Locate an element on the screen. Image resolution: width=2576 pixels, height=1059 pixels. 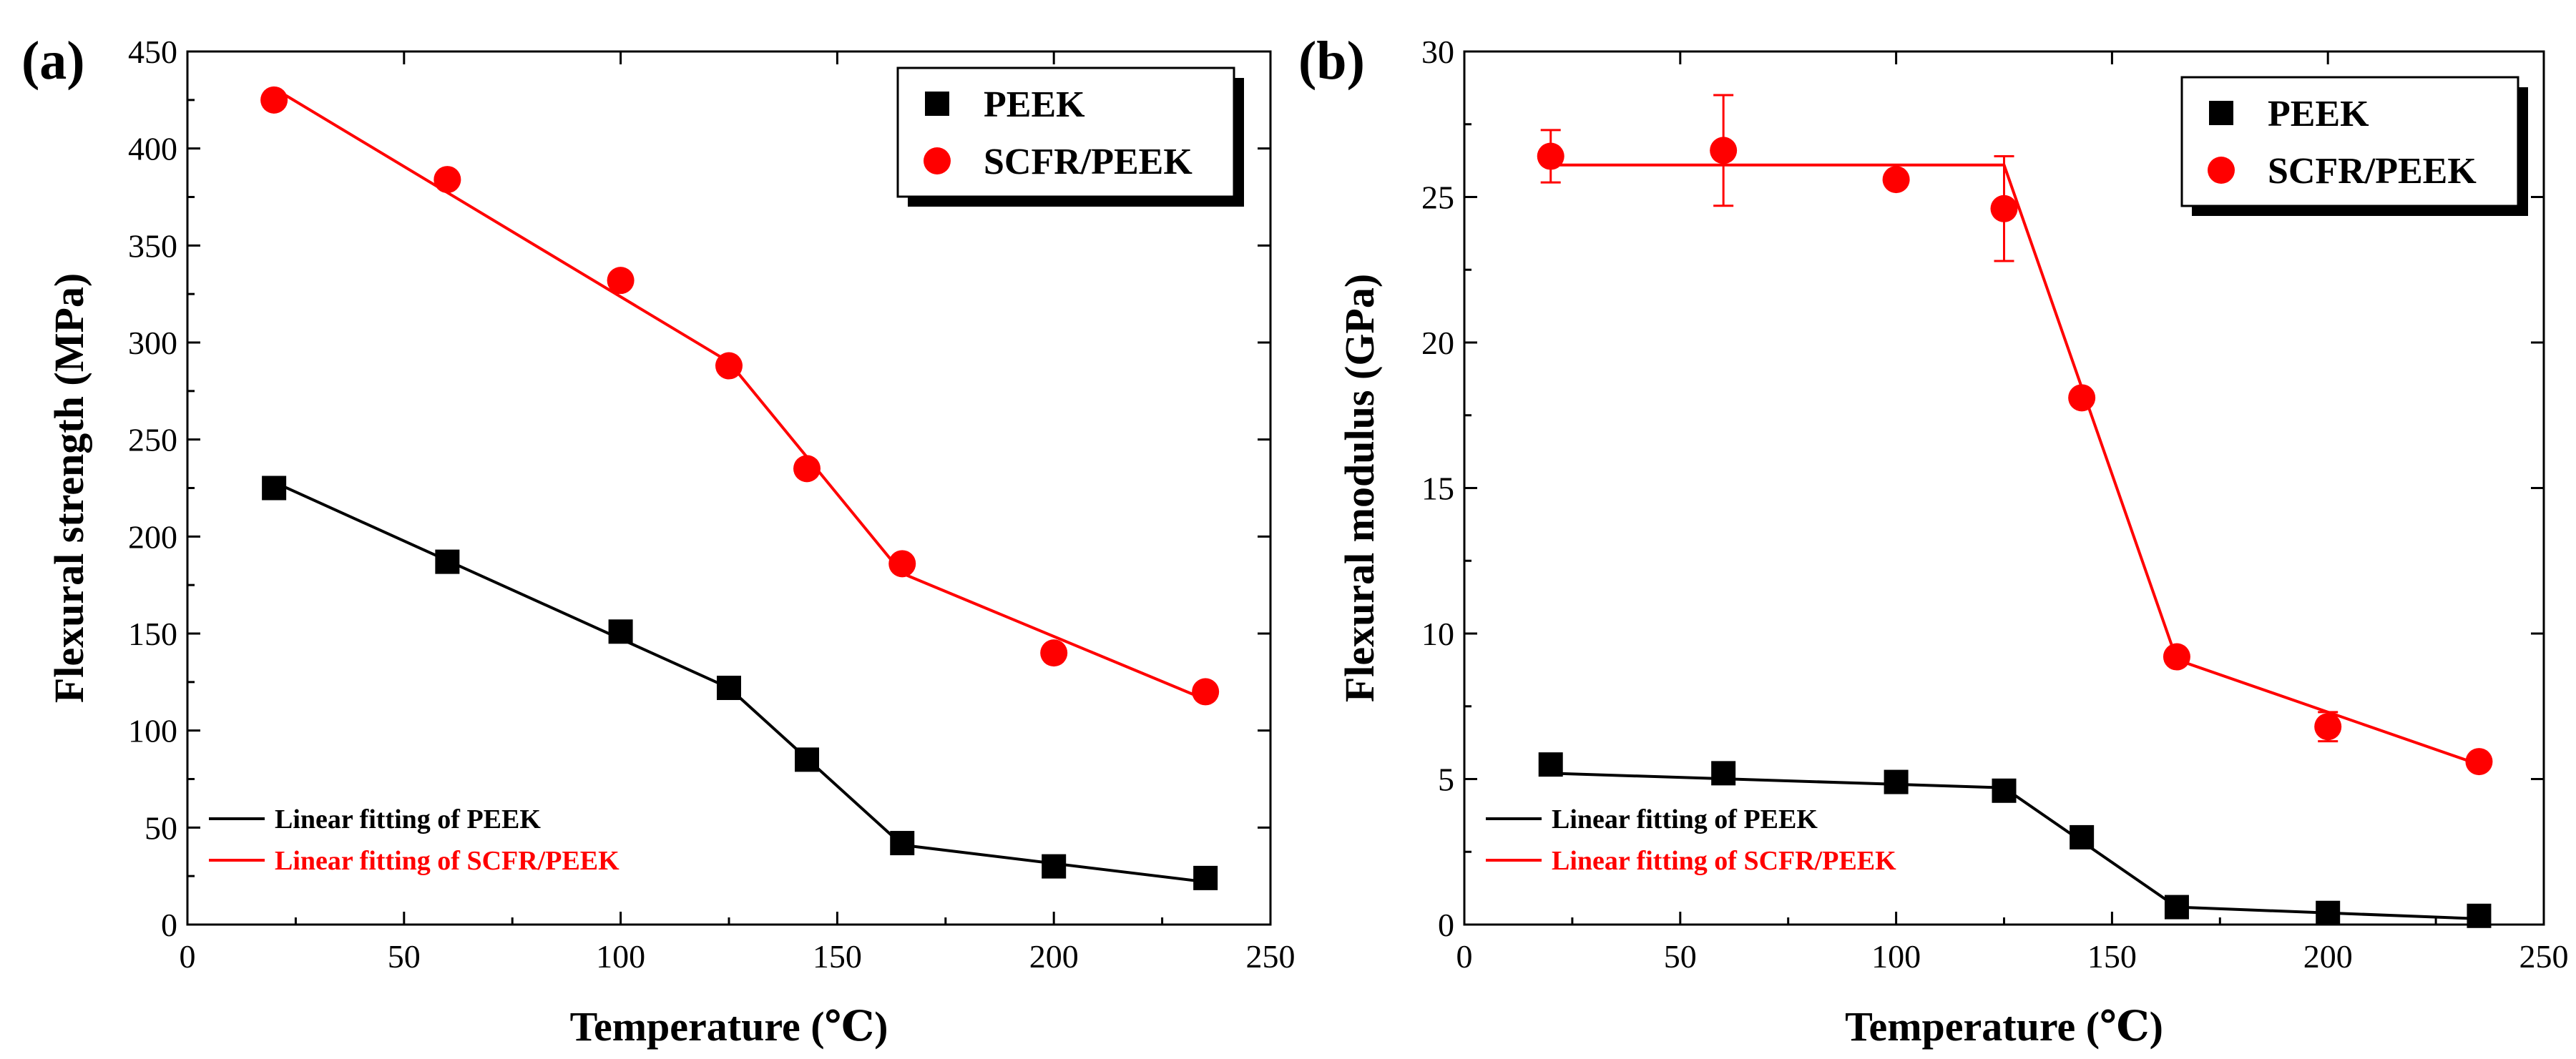
y-tick-label: 300 is located at coordinates (152, 343).